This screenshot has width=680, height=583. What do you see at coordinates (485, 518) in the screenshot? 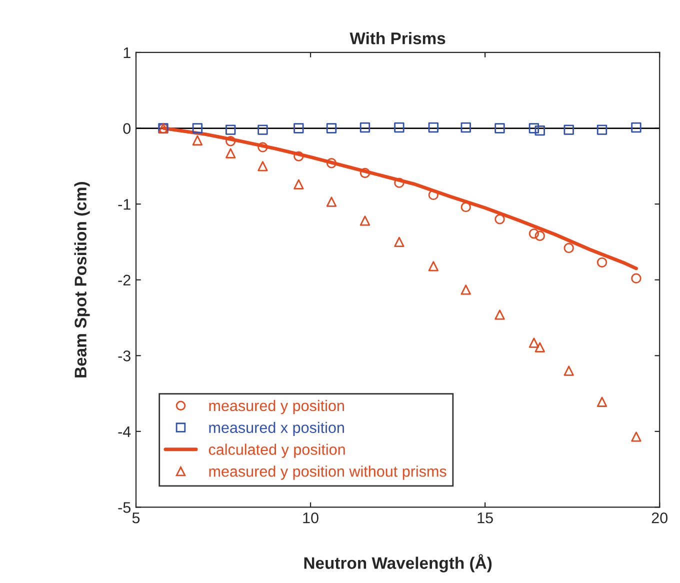
I see `x-tick-label: 15` at bounding box center [485, 518].